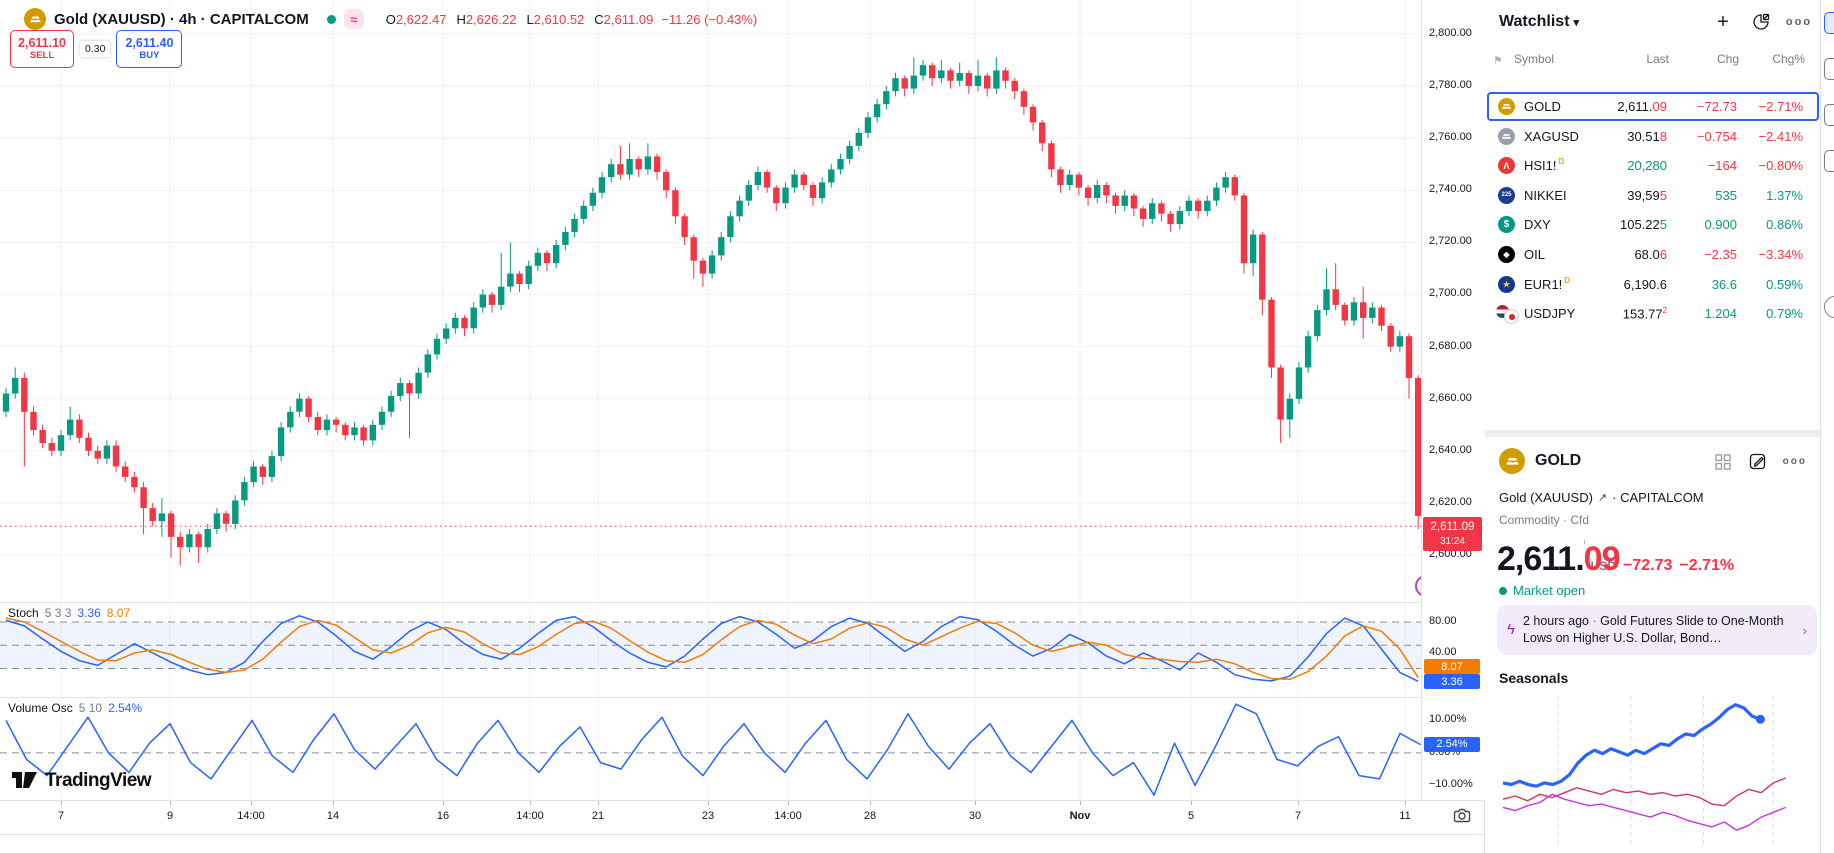 The width and height of the screenshot is (1834, 853). What do you see at coordinates (1647, 166) in the screenshot?
I see `last-cell: 20,280` at bounding box center [1647, 166].